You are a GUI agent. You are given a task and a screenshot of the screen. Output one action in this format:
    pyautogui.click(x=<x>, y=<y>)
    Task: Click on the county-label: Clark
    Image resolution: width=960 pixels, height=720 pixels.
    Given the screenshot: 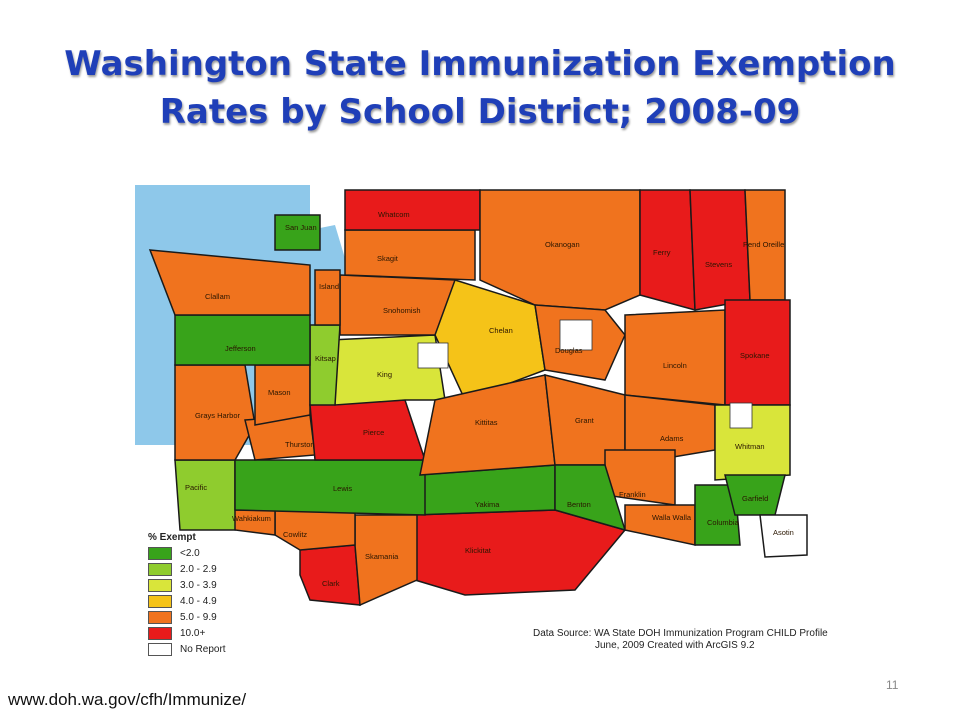 What is the action you would take?
    pyautogui.click(x=331, y=583)
    